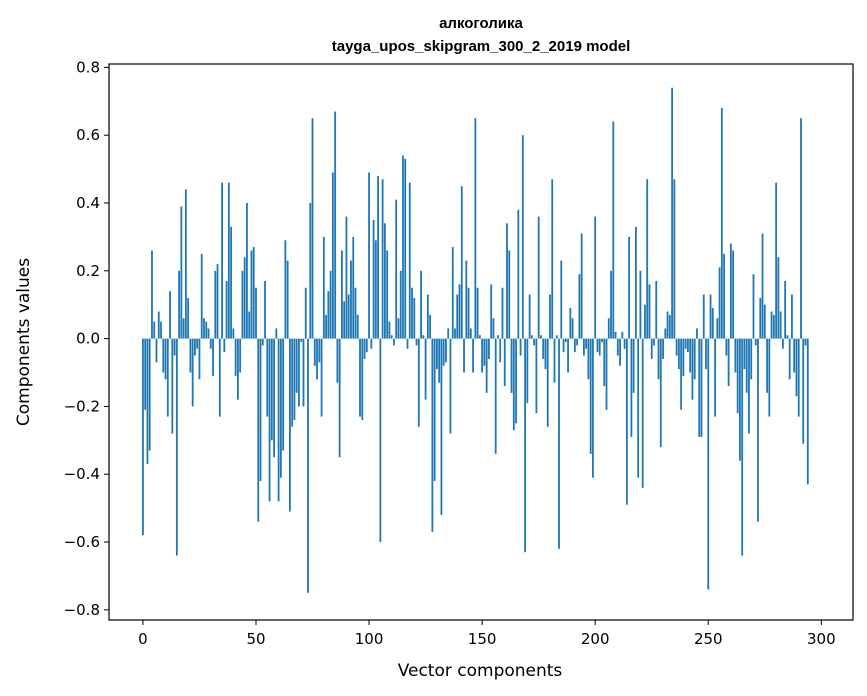 This screenshot has height=696, width=867. I want to click on y-axis-label: Components values, so click(24, 342).